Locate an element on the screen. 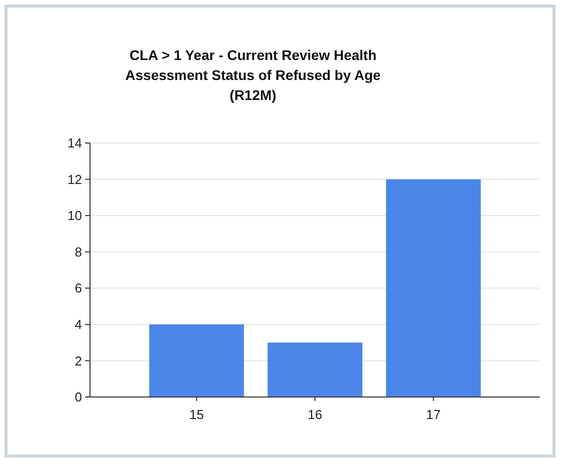 This screenshot has width=567, height=467. y-tick-label: 6 is located at coordinates (78, 288).